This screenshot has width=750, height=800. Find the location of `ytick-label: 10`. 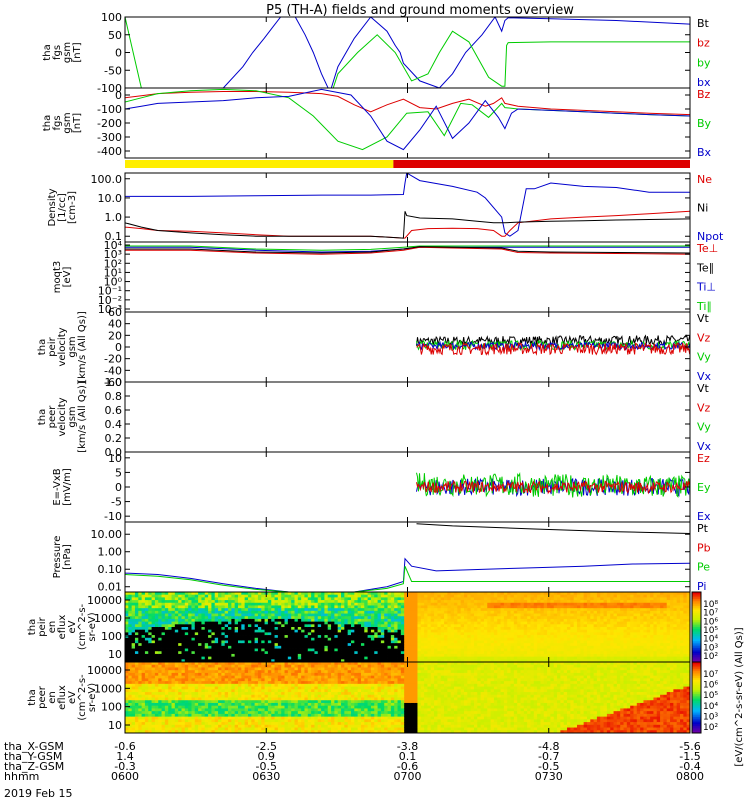

ytick-label: 10 is located at coordinates (115, 654).